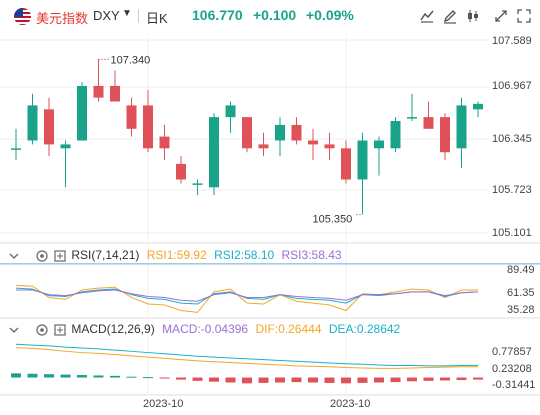 The height and width of the screenshot is (415, 540). Describe the element at coordinates (450, 16) in the screenshot. I see `draw-pen-icon` at that location.